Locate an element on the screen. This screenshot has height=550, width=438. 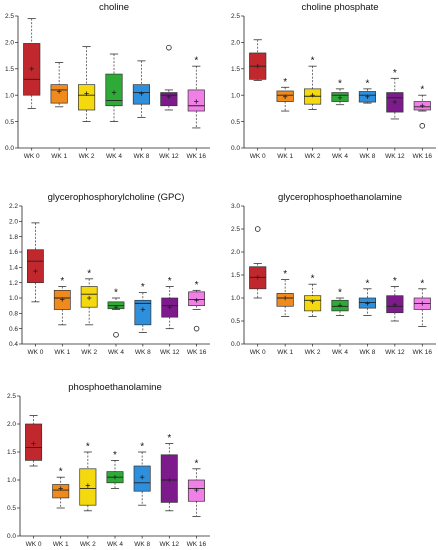
chart-title: choline phosphate is located at coordinates (339, 7).